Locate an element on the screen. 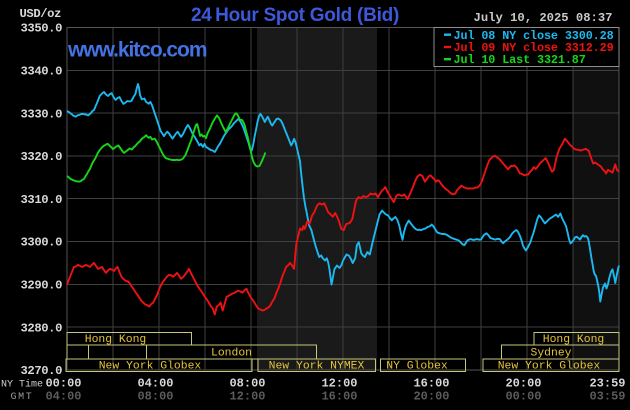  svg-text: 03:59 is located at coordinates (607, 397).